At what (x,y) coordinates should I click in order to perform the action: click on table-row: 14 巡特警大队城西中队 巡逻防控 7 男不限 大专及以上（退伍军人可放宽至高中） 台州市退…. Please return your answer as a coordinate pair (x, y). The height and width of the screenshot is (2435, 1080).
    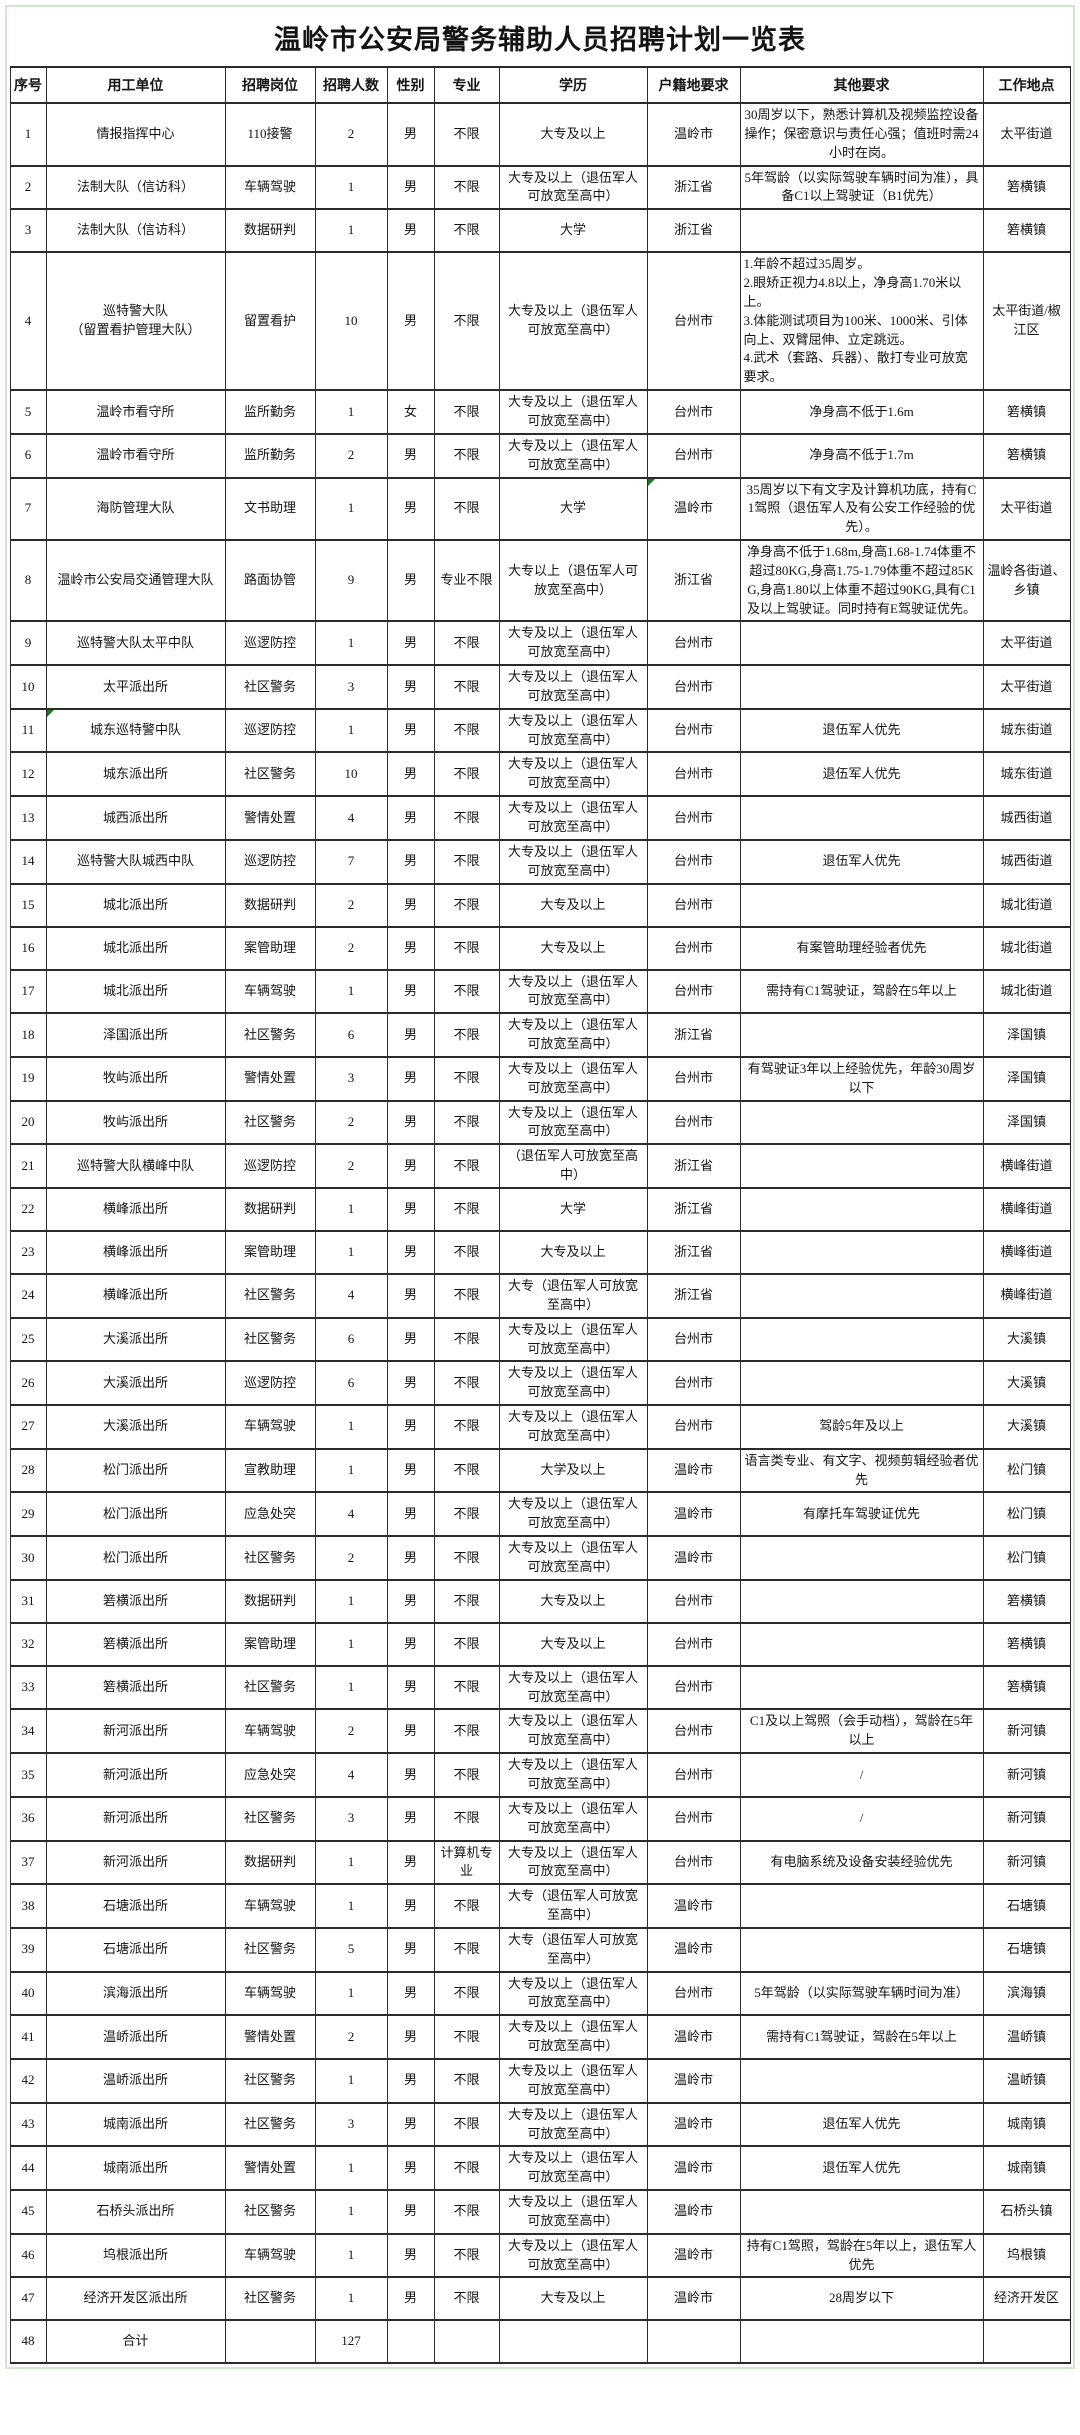
    Looking at the image, I should click on (540, 861).